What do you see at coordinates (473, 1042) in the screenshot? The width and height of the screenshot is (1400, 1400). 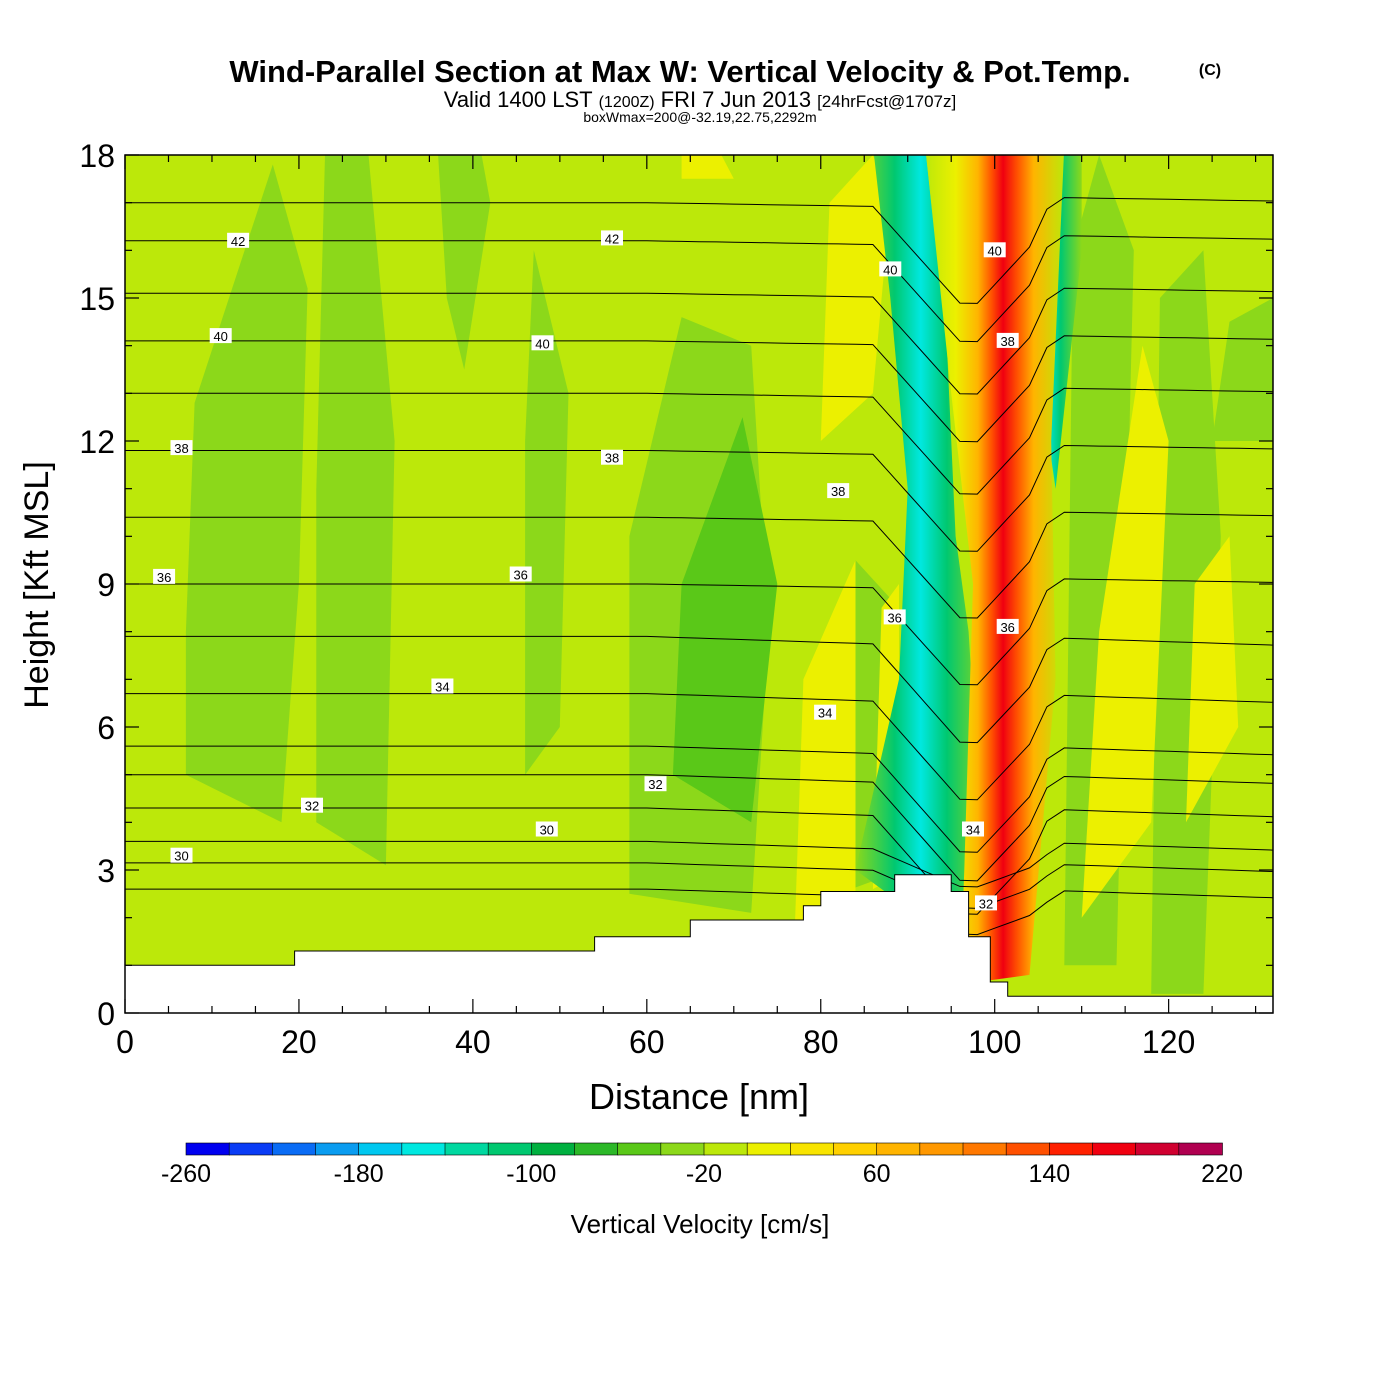 I see `x-tick-label: 40` at bounding box center [473, 1042].